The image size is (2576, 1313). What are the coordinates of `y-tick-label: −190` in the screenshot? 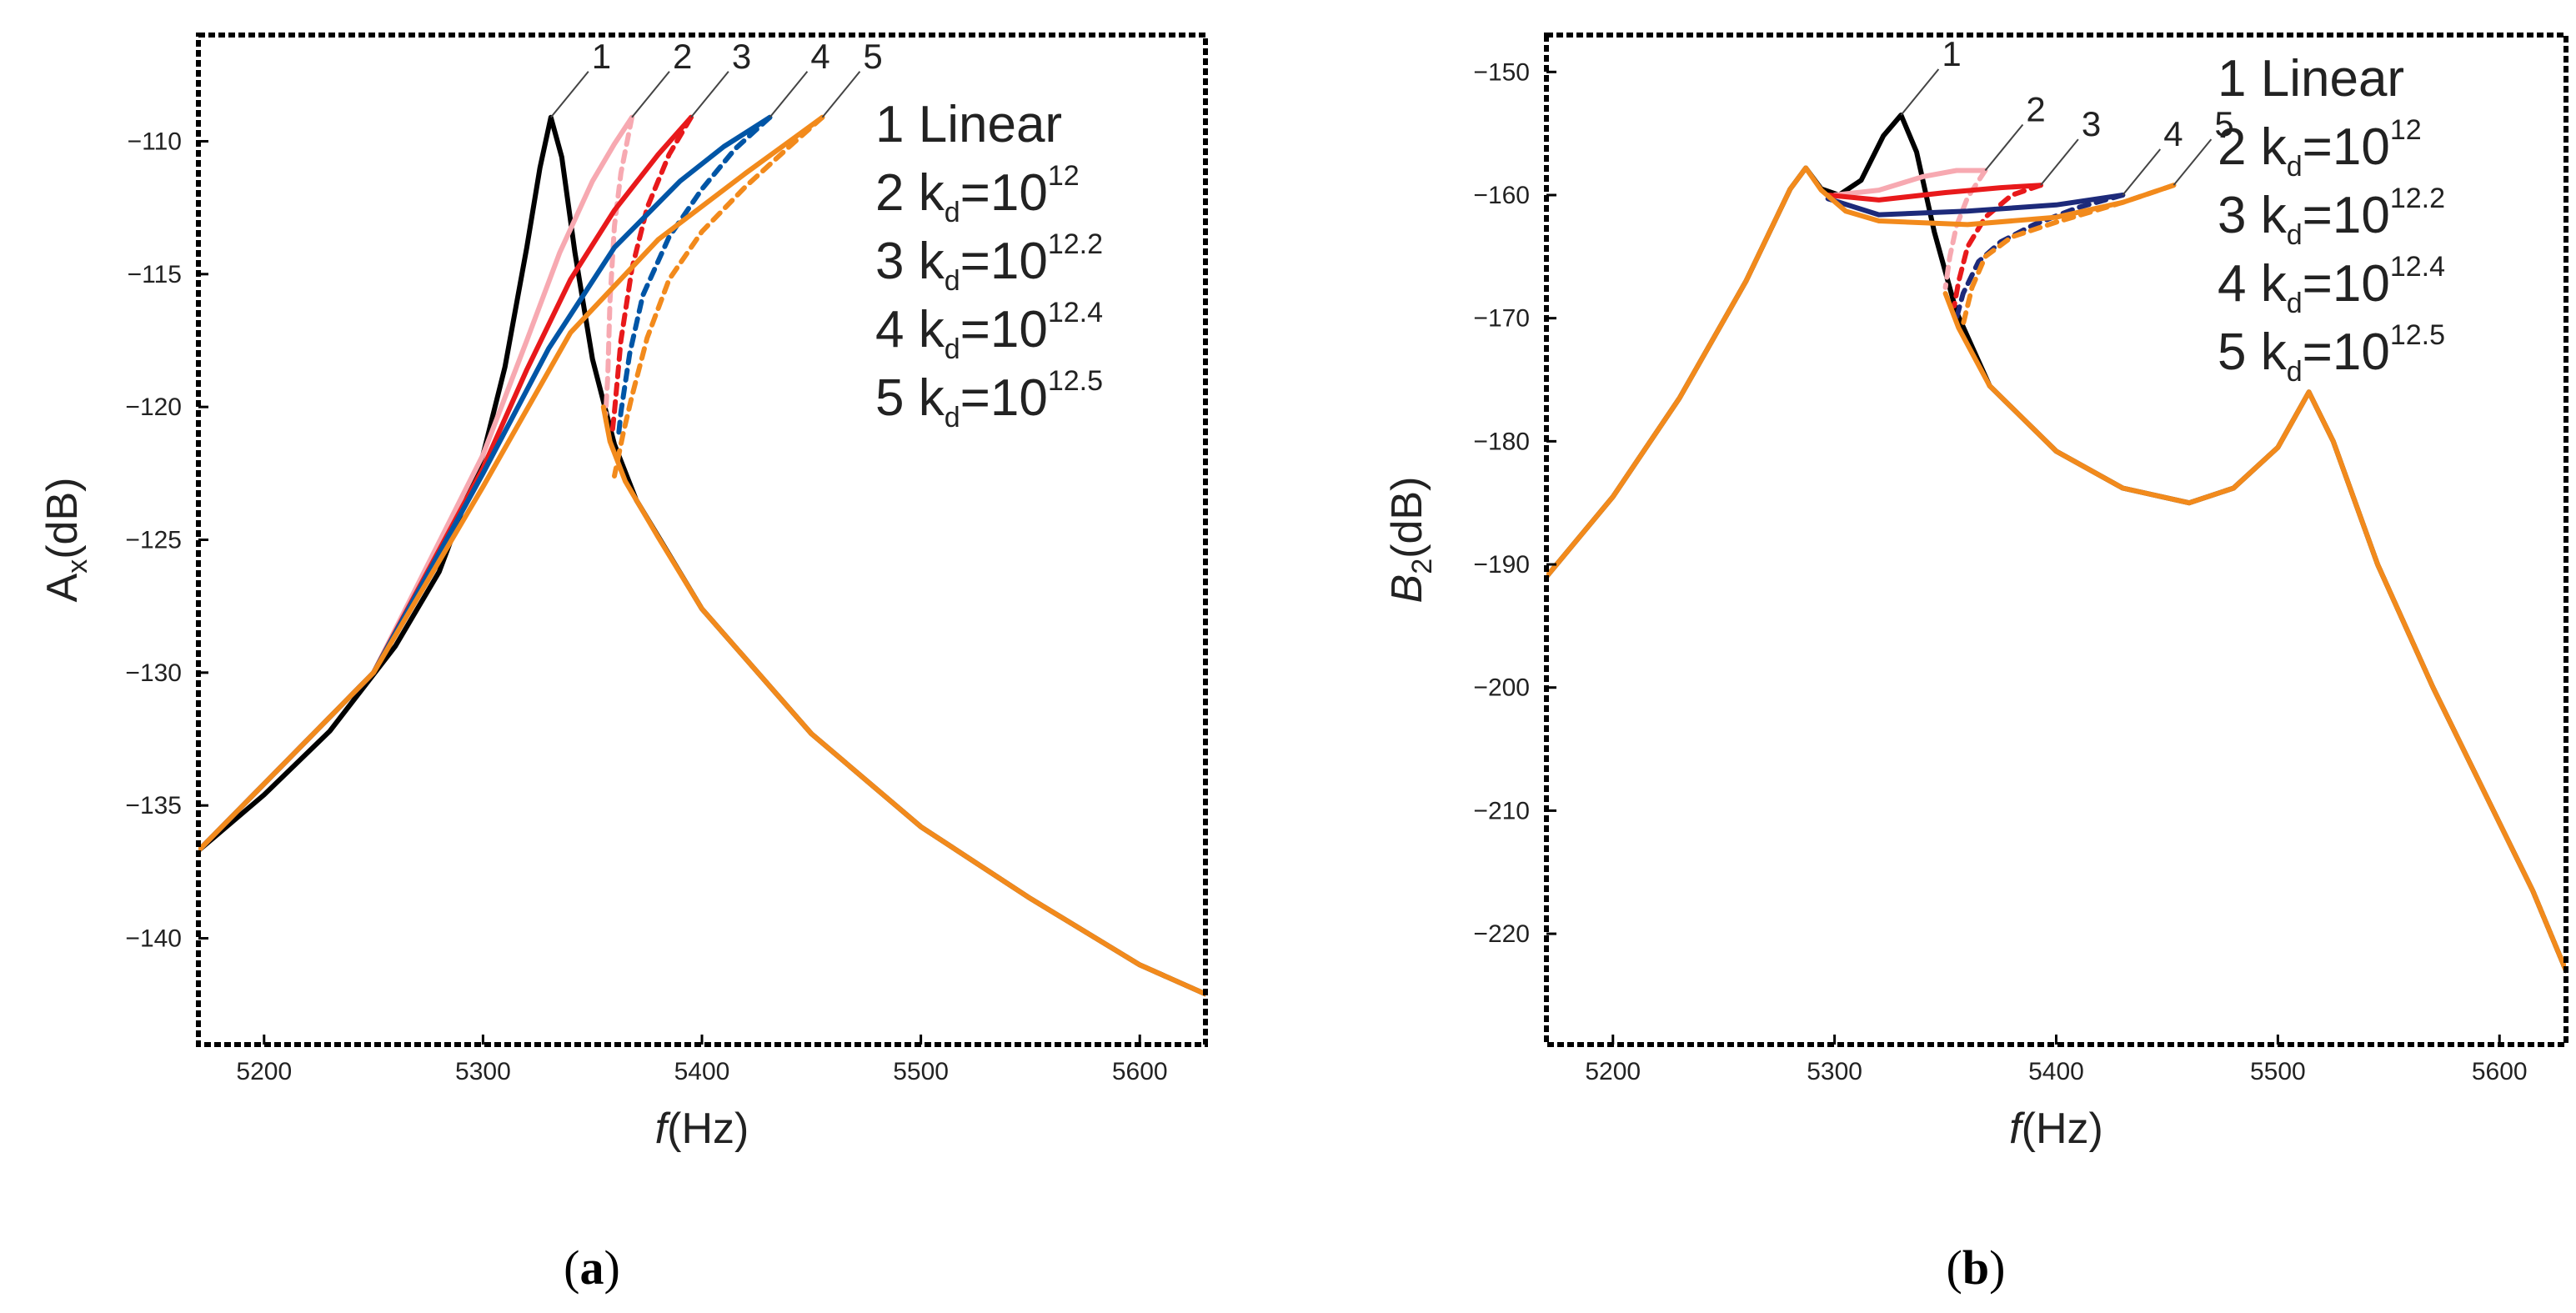 It's located at (1501, 565).